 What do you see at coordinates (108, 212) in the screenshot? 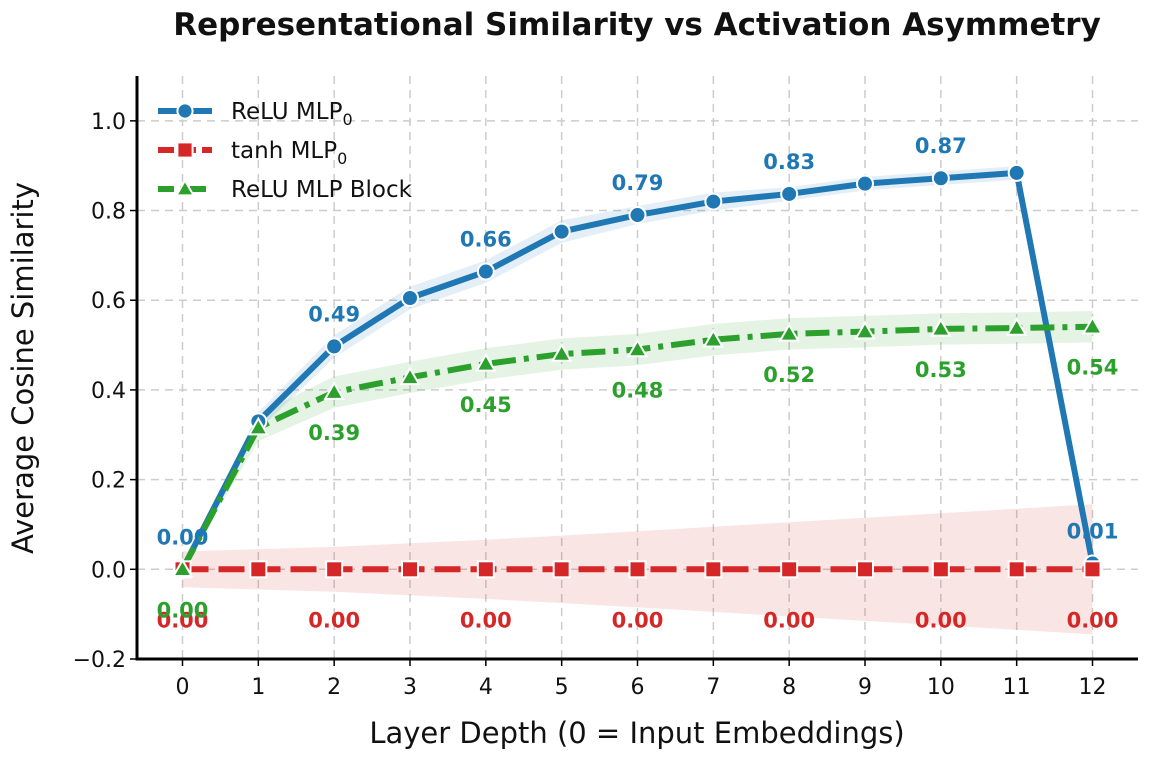
I see `y-tick-label: 0.8` at bounding box center [108, 212].